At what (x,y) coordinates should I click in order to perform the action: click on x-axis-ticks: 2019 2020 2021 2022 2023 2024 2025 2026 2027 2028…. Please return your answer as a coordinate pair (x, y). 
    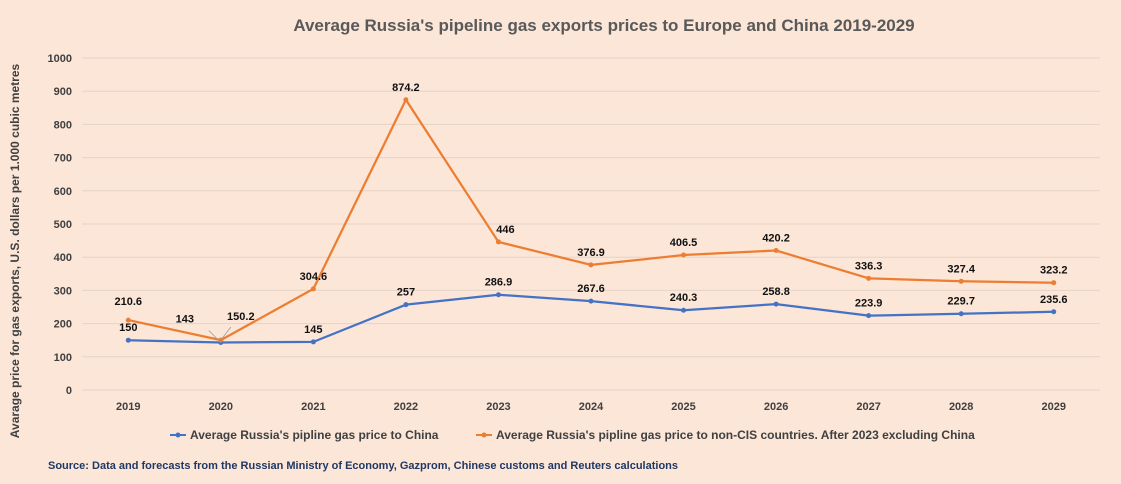
    Looking at the image, I should click on (591, 407).